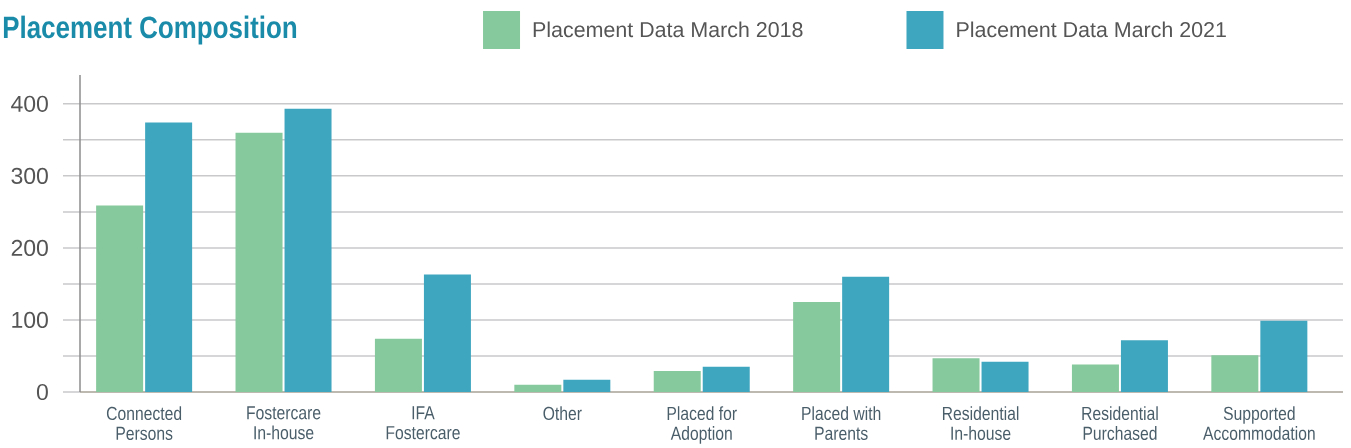 The width and height of the screenshot is (1351, 448). Describe the element at coordinates (1120, 423) in the screenshot. I see `x-tick-label: Residential Purchased` at that location.